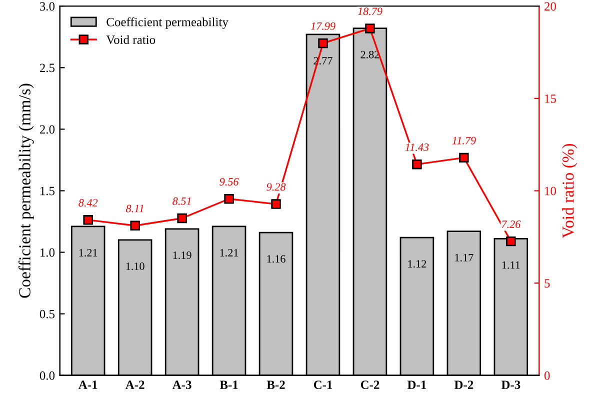  I want to click on y2-tick-label: 0, so click(547, 375).